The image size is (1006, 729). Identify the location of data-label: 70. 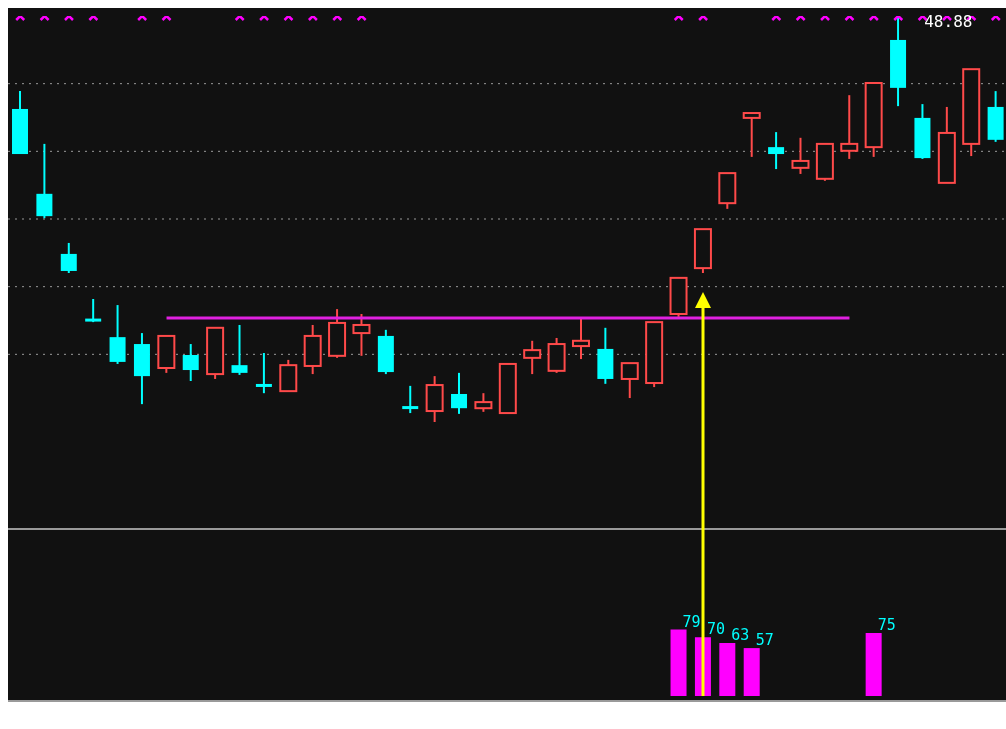
(715, 629).